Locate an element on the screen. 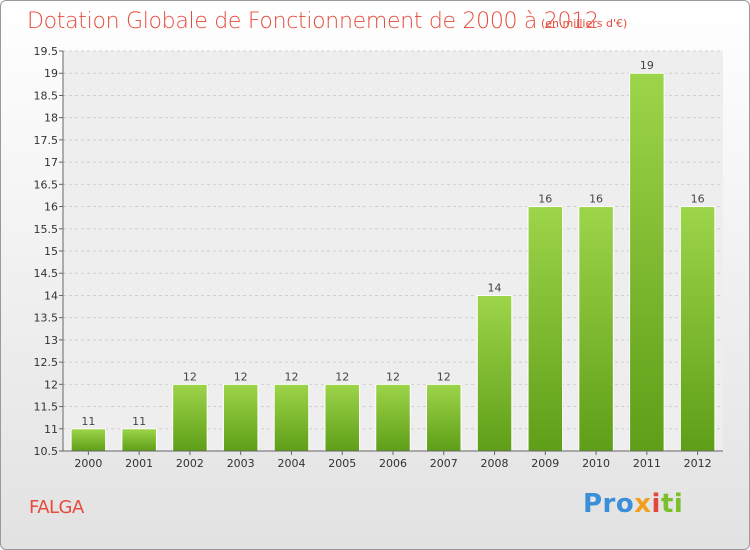  y-tick-label: 19.5 is located at coordinates (46, 51).